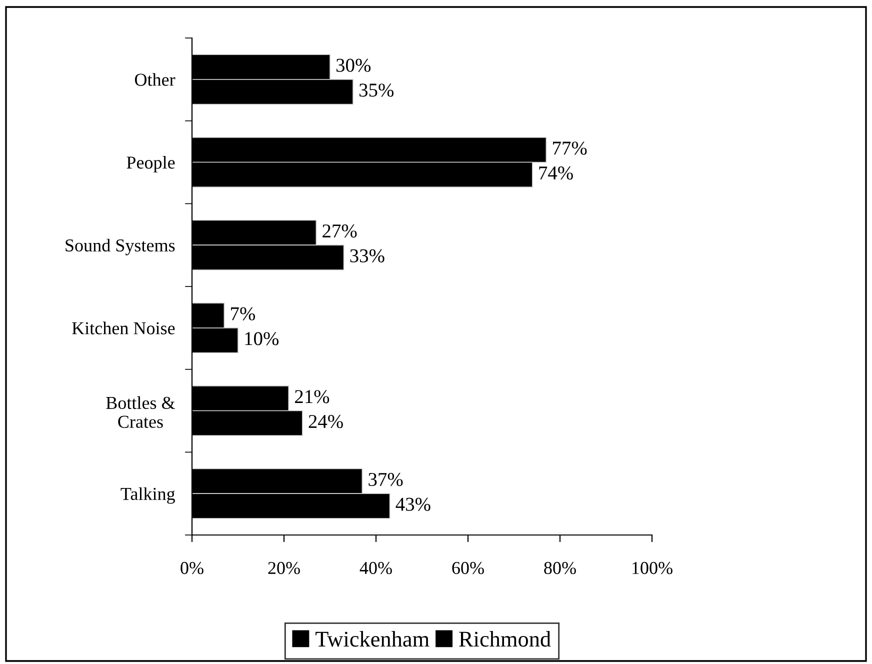 The image size is (872, 664). I want to click on x-tick-label: 40%, so click(376, 568).